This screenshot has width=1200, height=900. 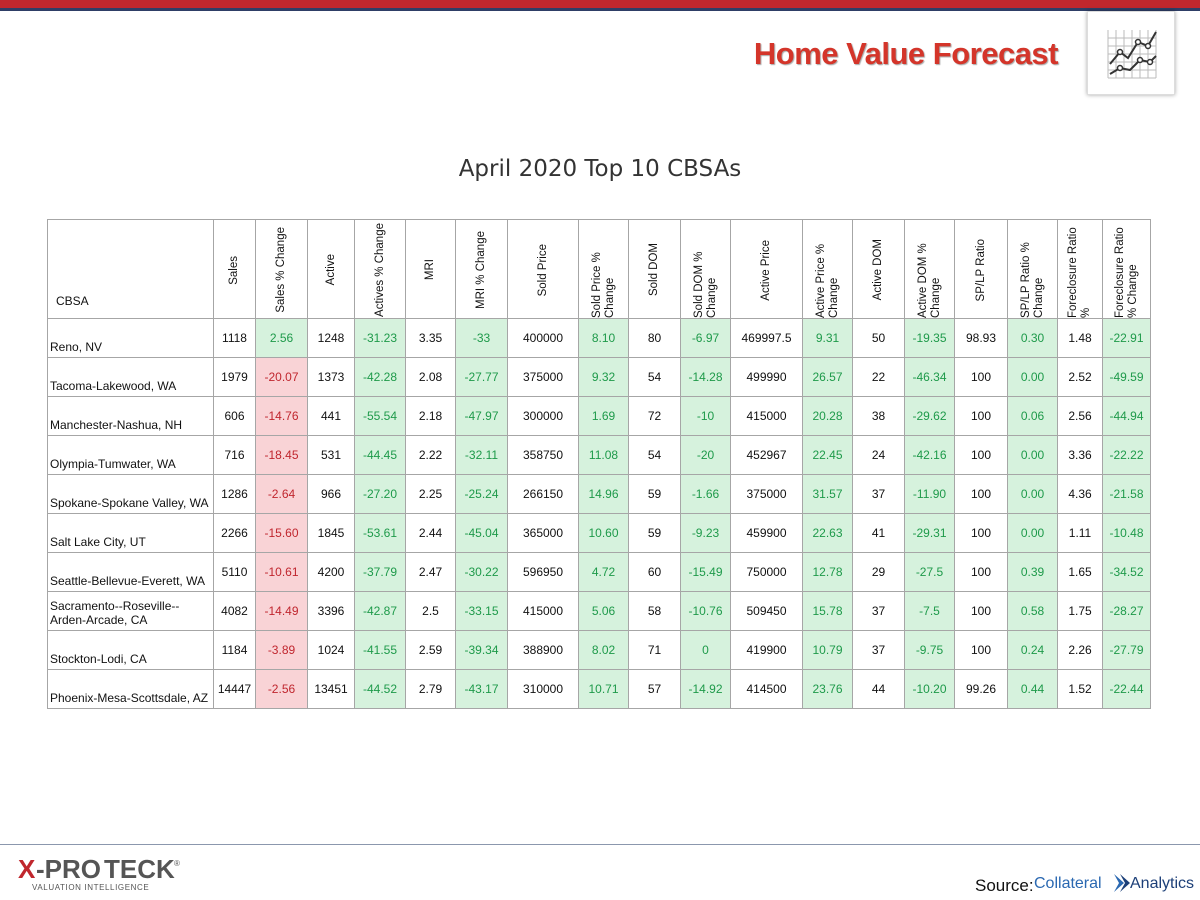 I want to click on cell-sold-price: 415000, so click(x=543, y=611).